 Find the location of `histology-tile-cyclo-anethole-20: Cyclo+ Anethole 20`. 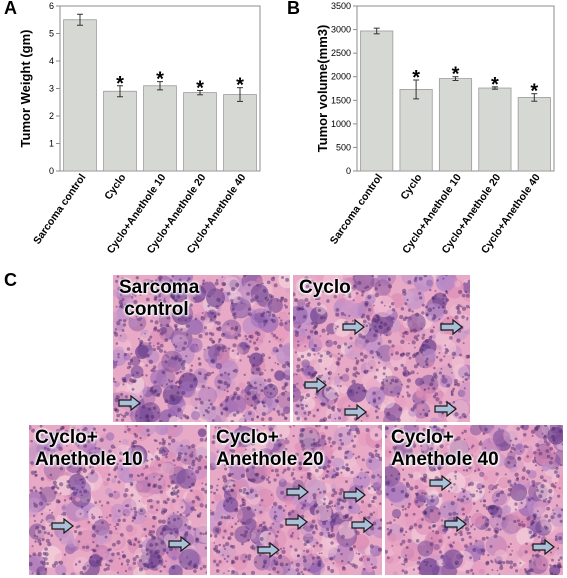

histology-tile-cyclo-anethole-20: Cyclo+ Anethole 20 is located at coordinates (296, 500).